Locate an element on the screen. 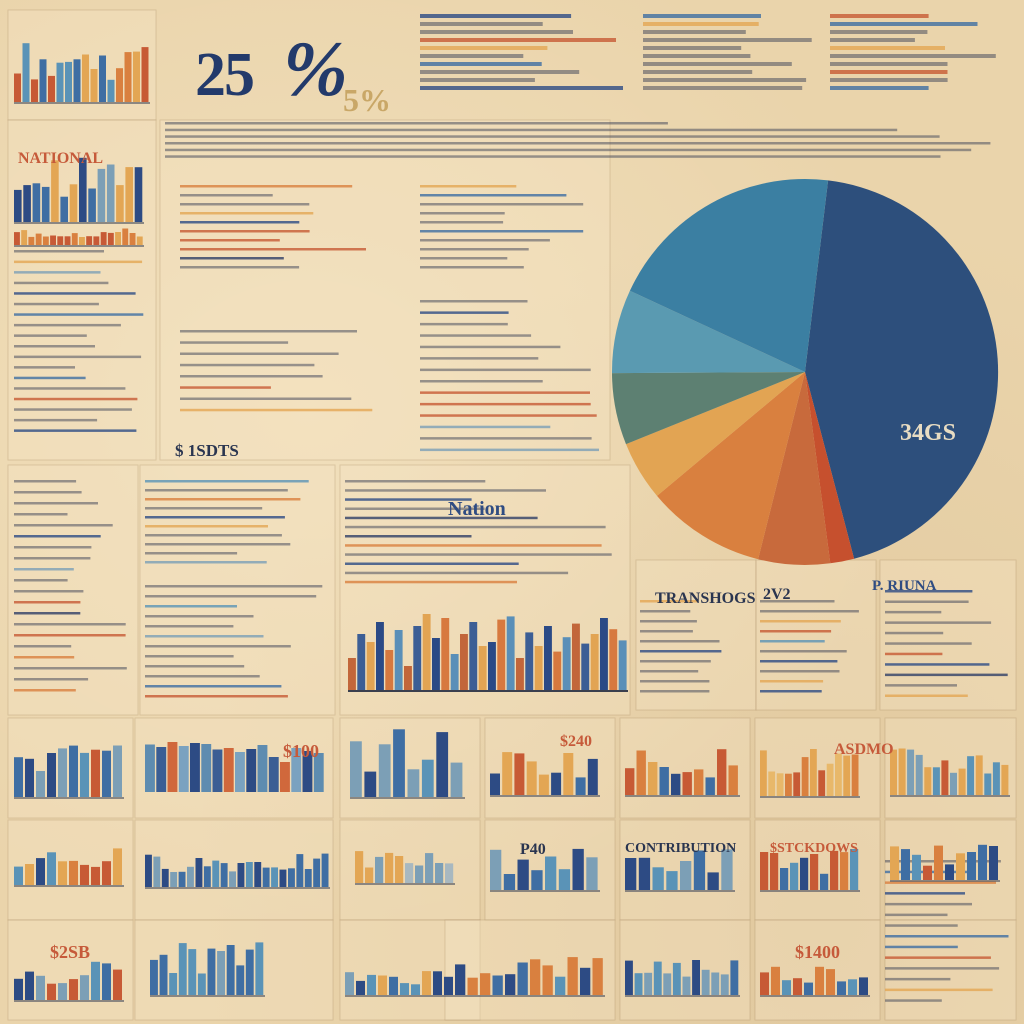 The width and height of the screenshot is (1024, 1024). headline-sub-value: 5% is located at coordinates (367, 100).